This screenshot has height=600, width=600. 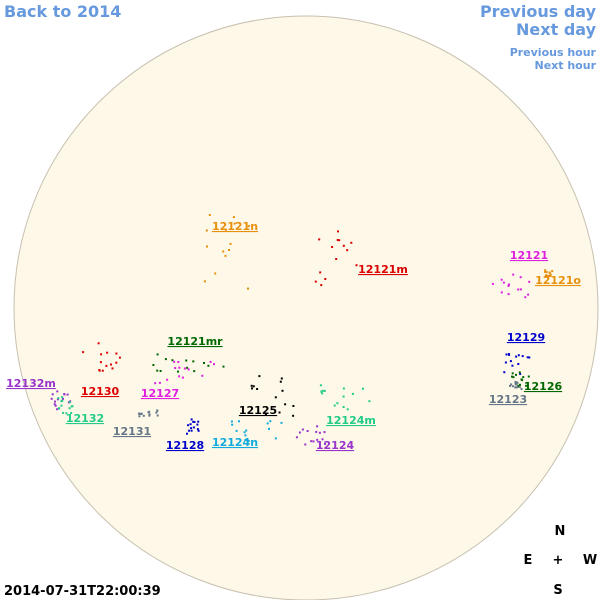 I want to click on region-label: 12127, so click(x=160, y=393).